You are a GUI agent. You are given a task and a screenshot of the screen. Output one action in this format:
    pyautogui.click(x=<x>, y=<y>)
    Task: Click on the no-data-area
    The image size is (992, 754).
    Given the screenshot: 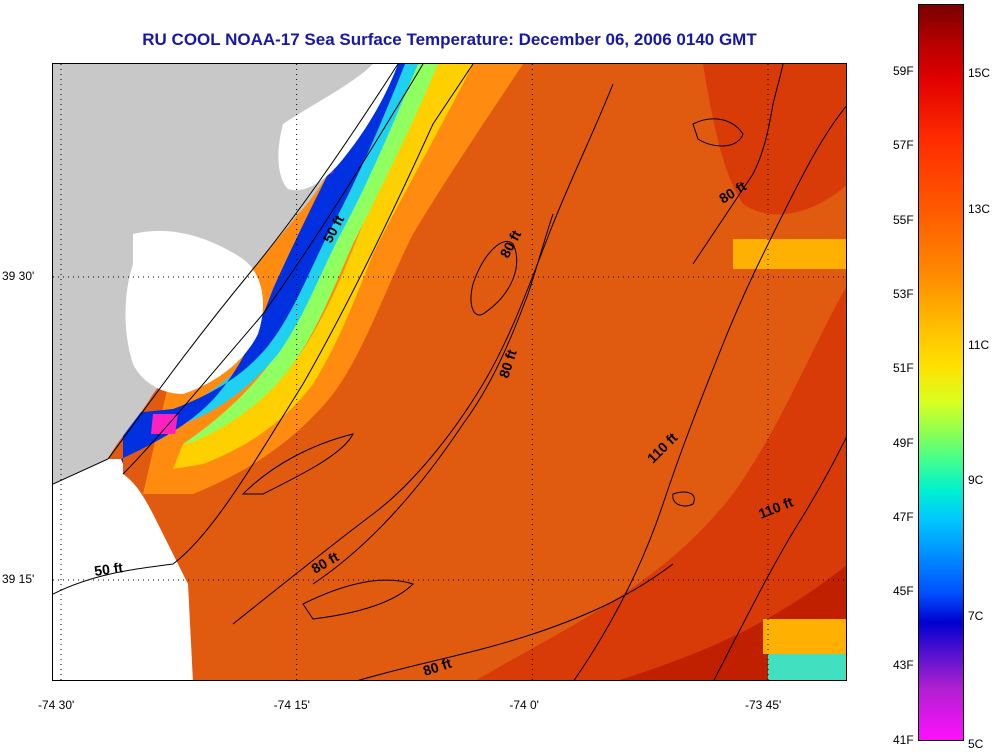 What is the action you would take?
    pyautogui.click(x=123, y=569)
    